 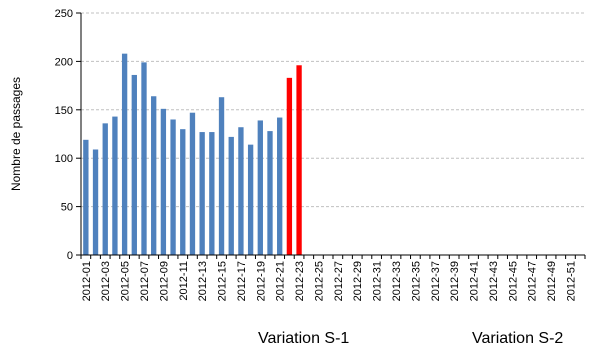 What do you see at coordinates (64, 111) in the screenshot?
I see `y-tick-label: 150` at bounding box center [64, 111].